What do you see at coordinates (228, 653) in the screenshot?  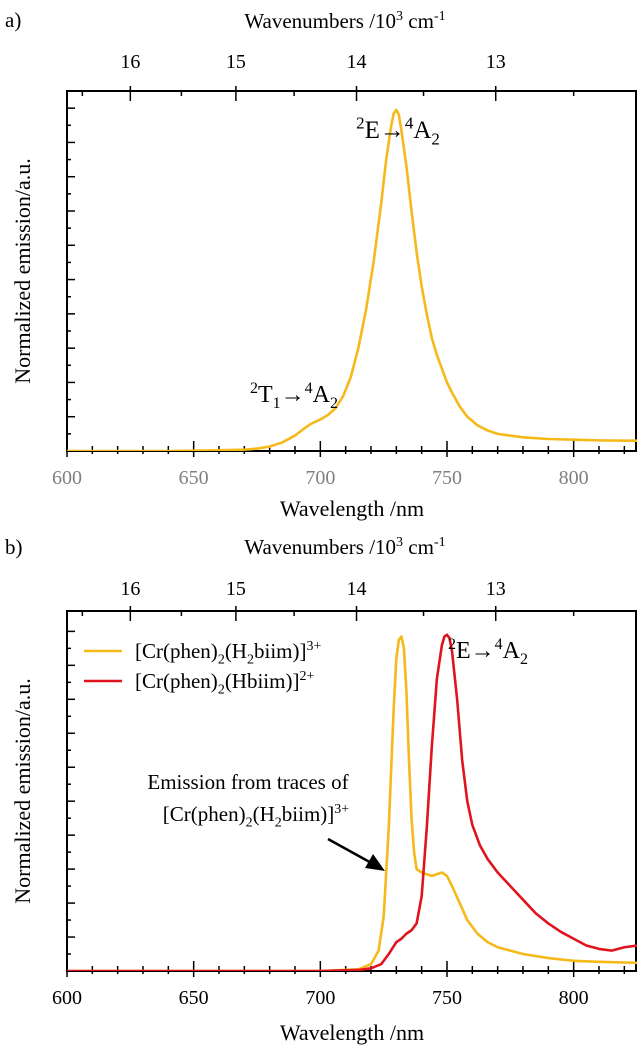 I see `legend-label-1: [Cr(phen)2(H2biim)]3+` at bounding box center [228, 653].